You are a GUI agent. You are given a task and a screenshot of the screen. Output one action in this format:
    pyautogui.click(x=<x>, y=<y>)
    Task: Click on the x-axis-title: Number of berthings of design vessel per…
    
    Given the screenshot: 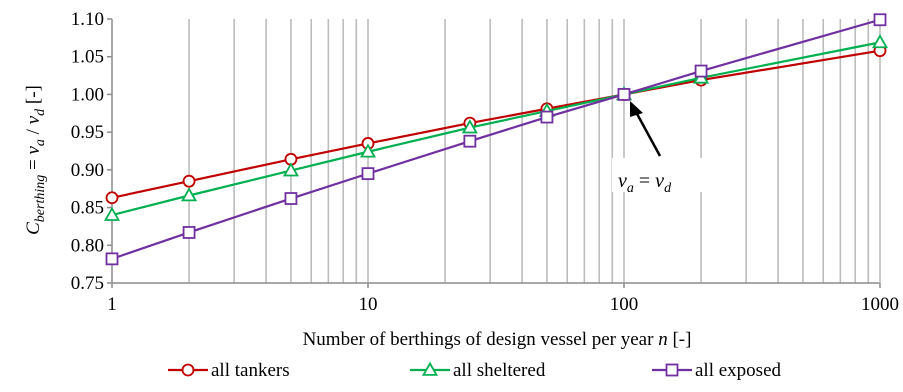 What is the action you would take?
    pyautogui.click(x=497, y=339)
    